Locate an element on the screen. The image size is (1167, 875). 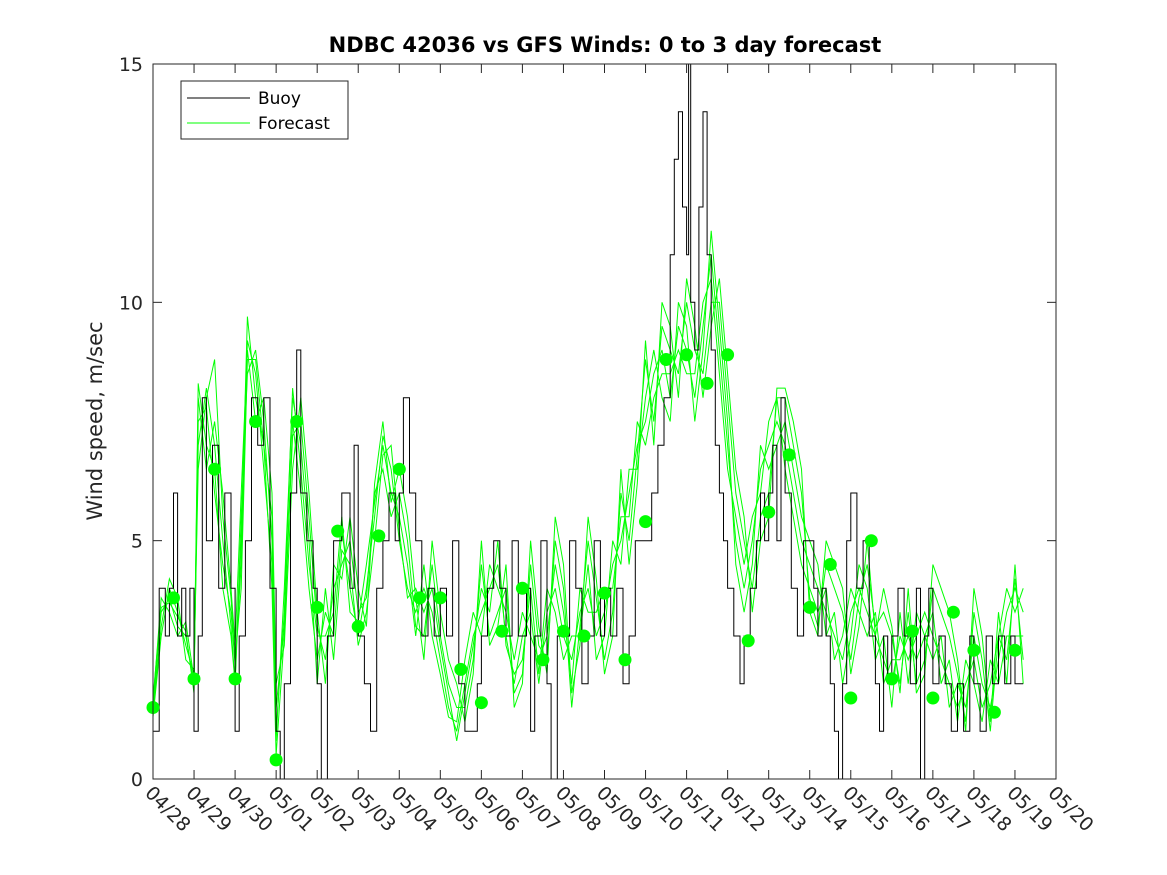
legend-label-forecast: Forecast is located at coordinates (294, 124).